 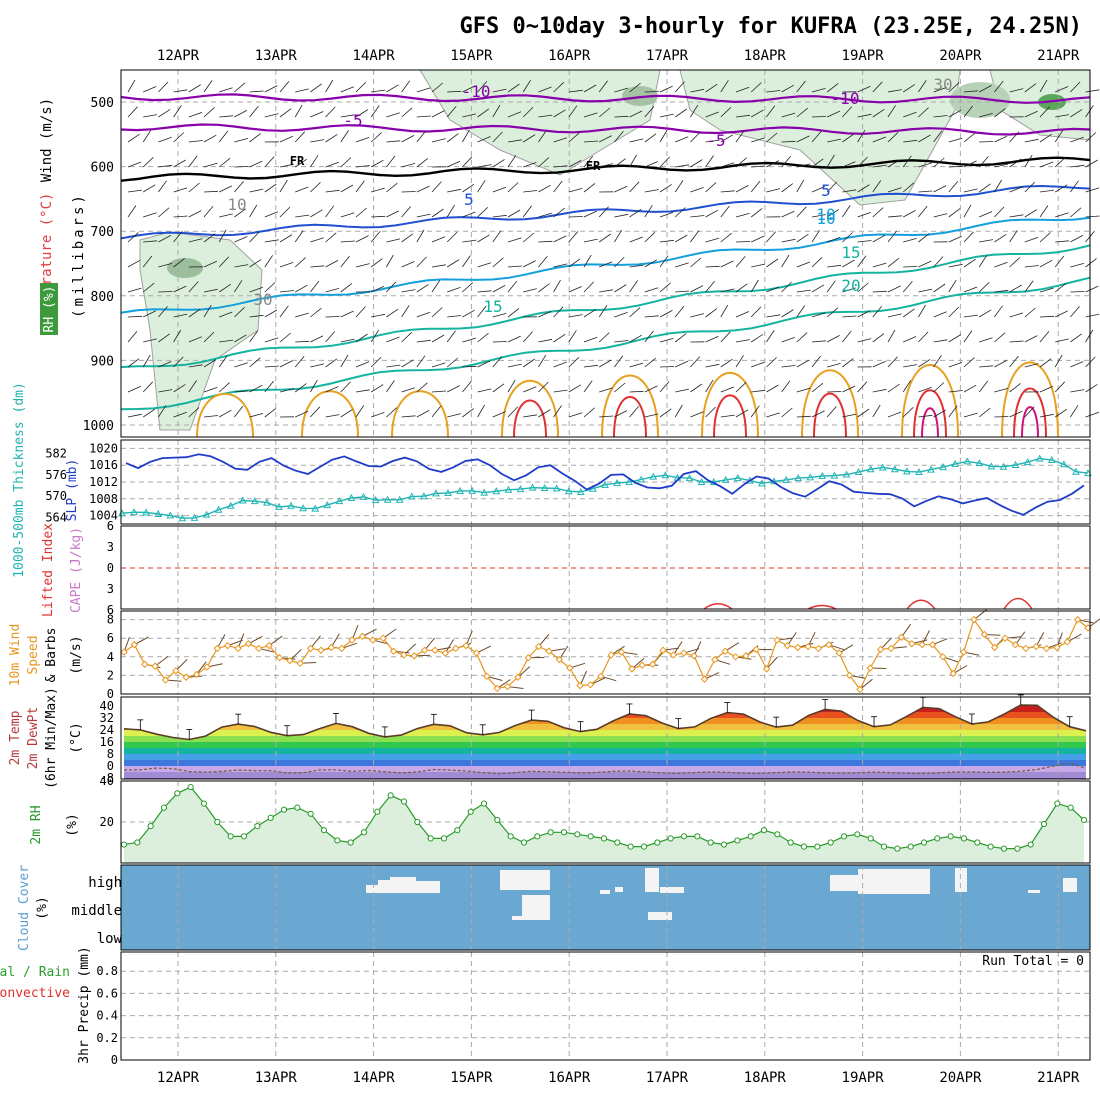 What do you see at coordinates (960, 1078) in the screenshot?
I see `date-label-bottom: 20APR` at bounding box center [960, 1078].